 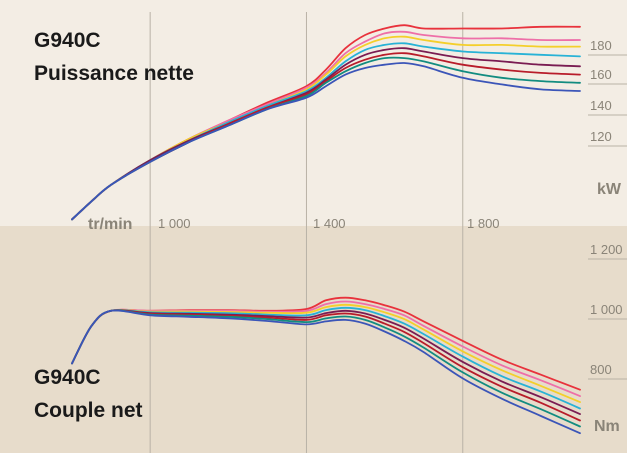 I want to click on torque-y-tick-2: 800, so click(x=601, y=369).